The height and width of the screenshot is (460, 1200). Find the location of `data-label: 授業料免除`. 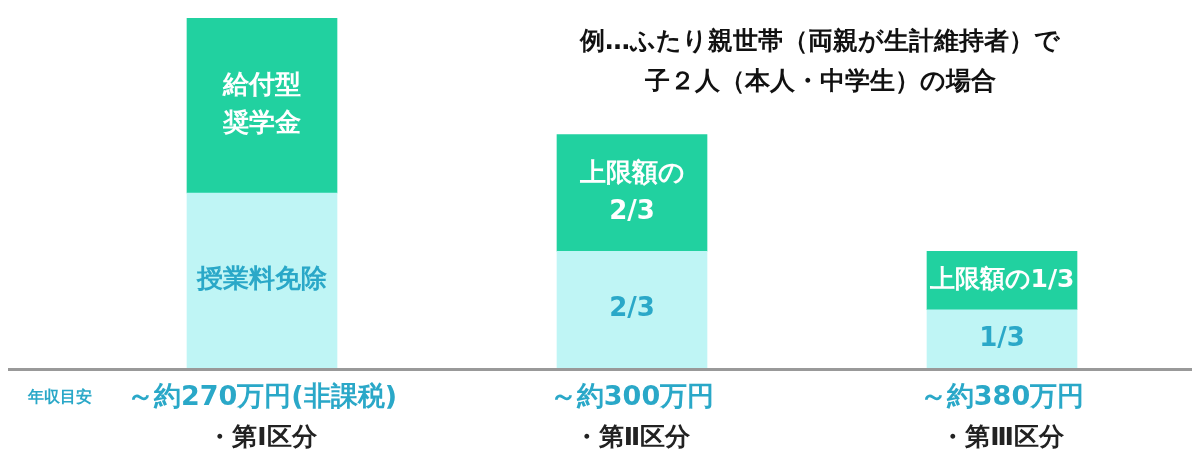

data-label: 授業料免除 is located at coordinates (262, 278).